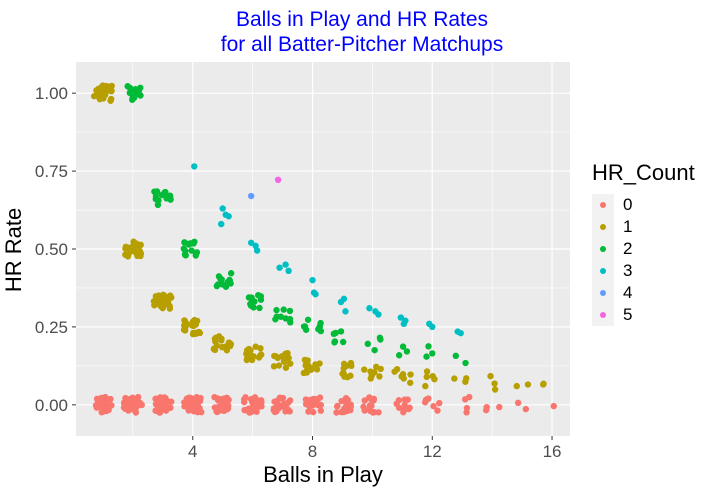  I want to click on chart-title-line-2: for all Batter-Pitcher Matchups, so click(362, 44).